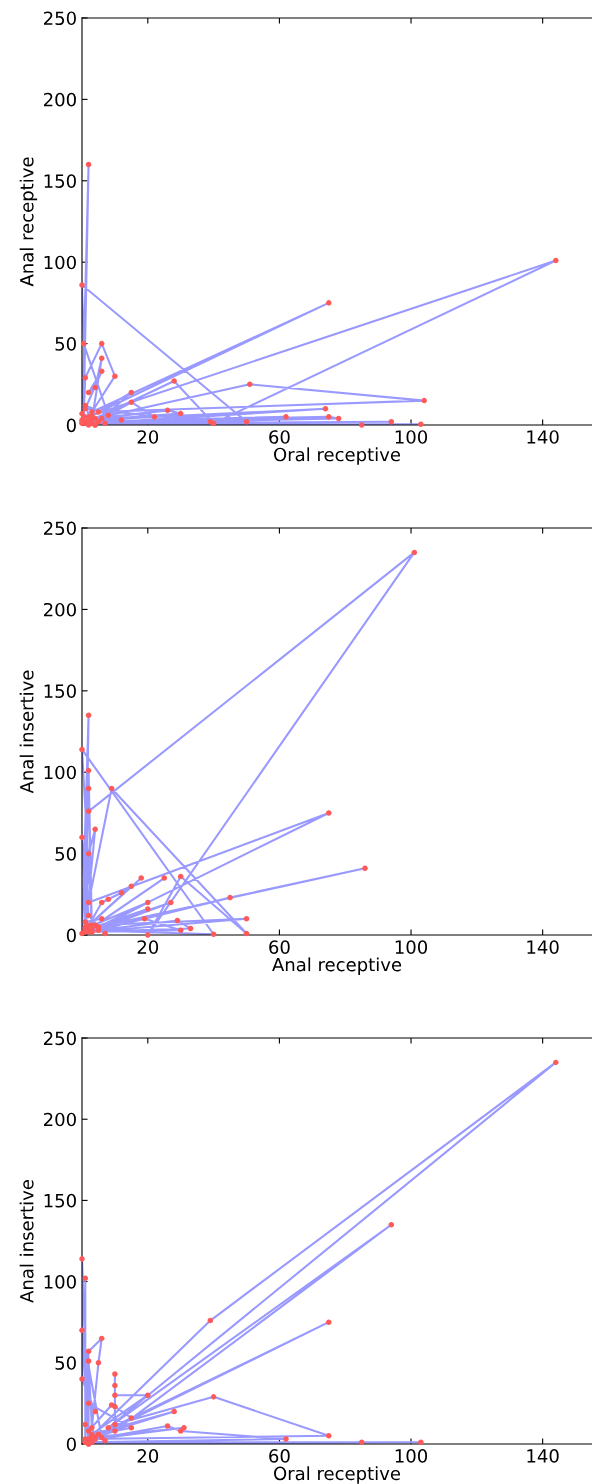 This screenshot has width=592, height=1484. Describe the element at coordinates (28, 222) in the screenshot. I see `y-axis-title: Anal receptive` at that location.